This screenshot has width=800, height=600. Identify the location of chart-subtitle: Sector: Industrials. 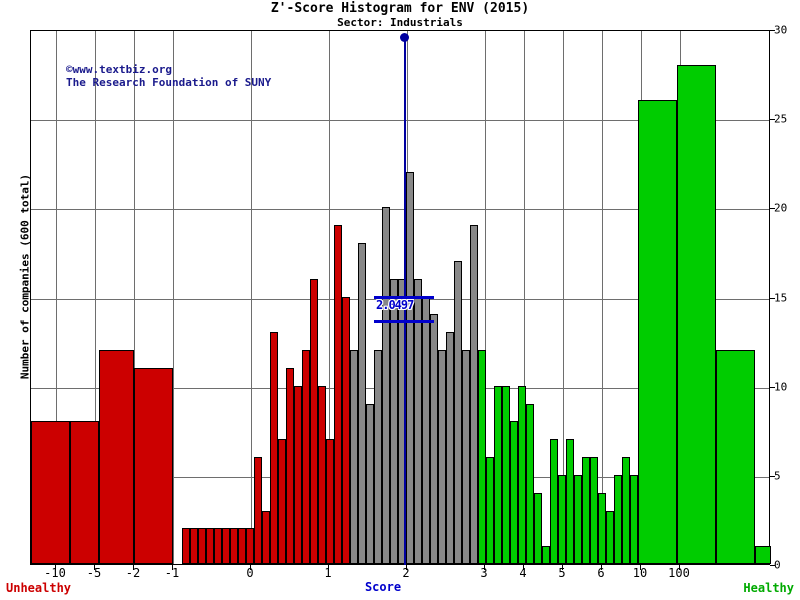
(400, 22).